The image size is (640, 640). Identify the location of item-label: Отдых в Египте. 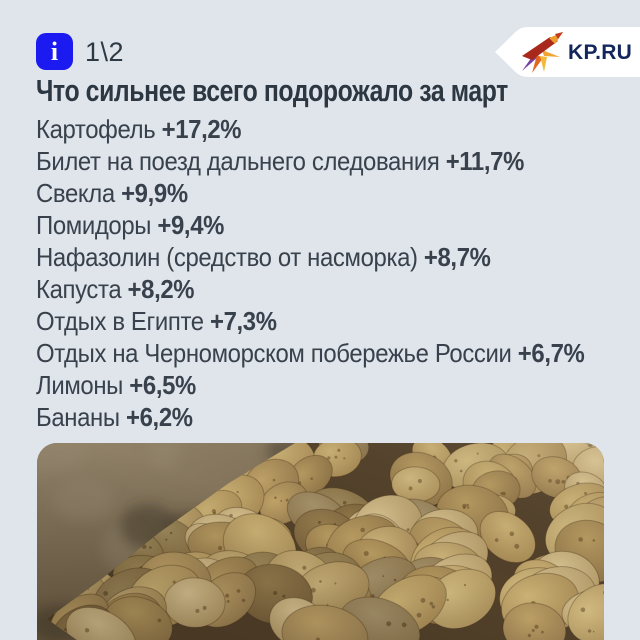
(120, 321).